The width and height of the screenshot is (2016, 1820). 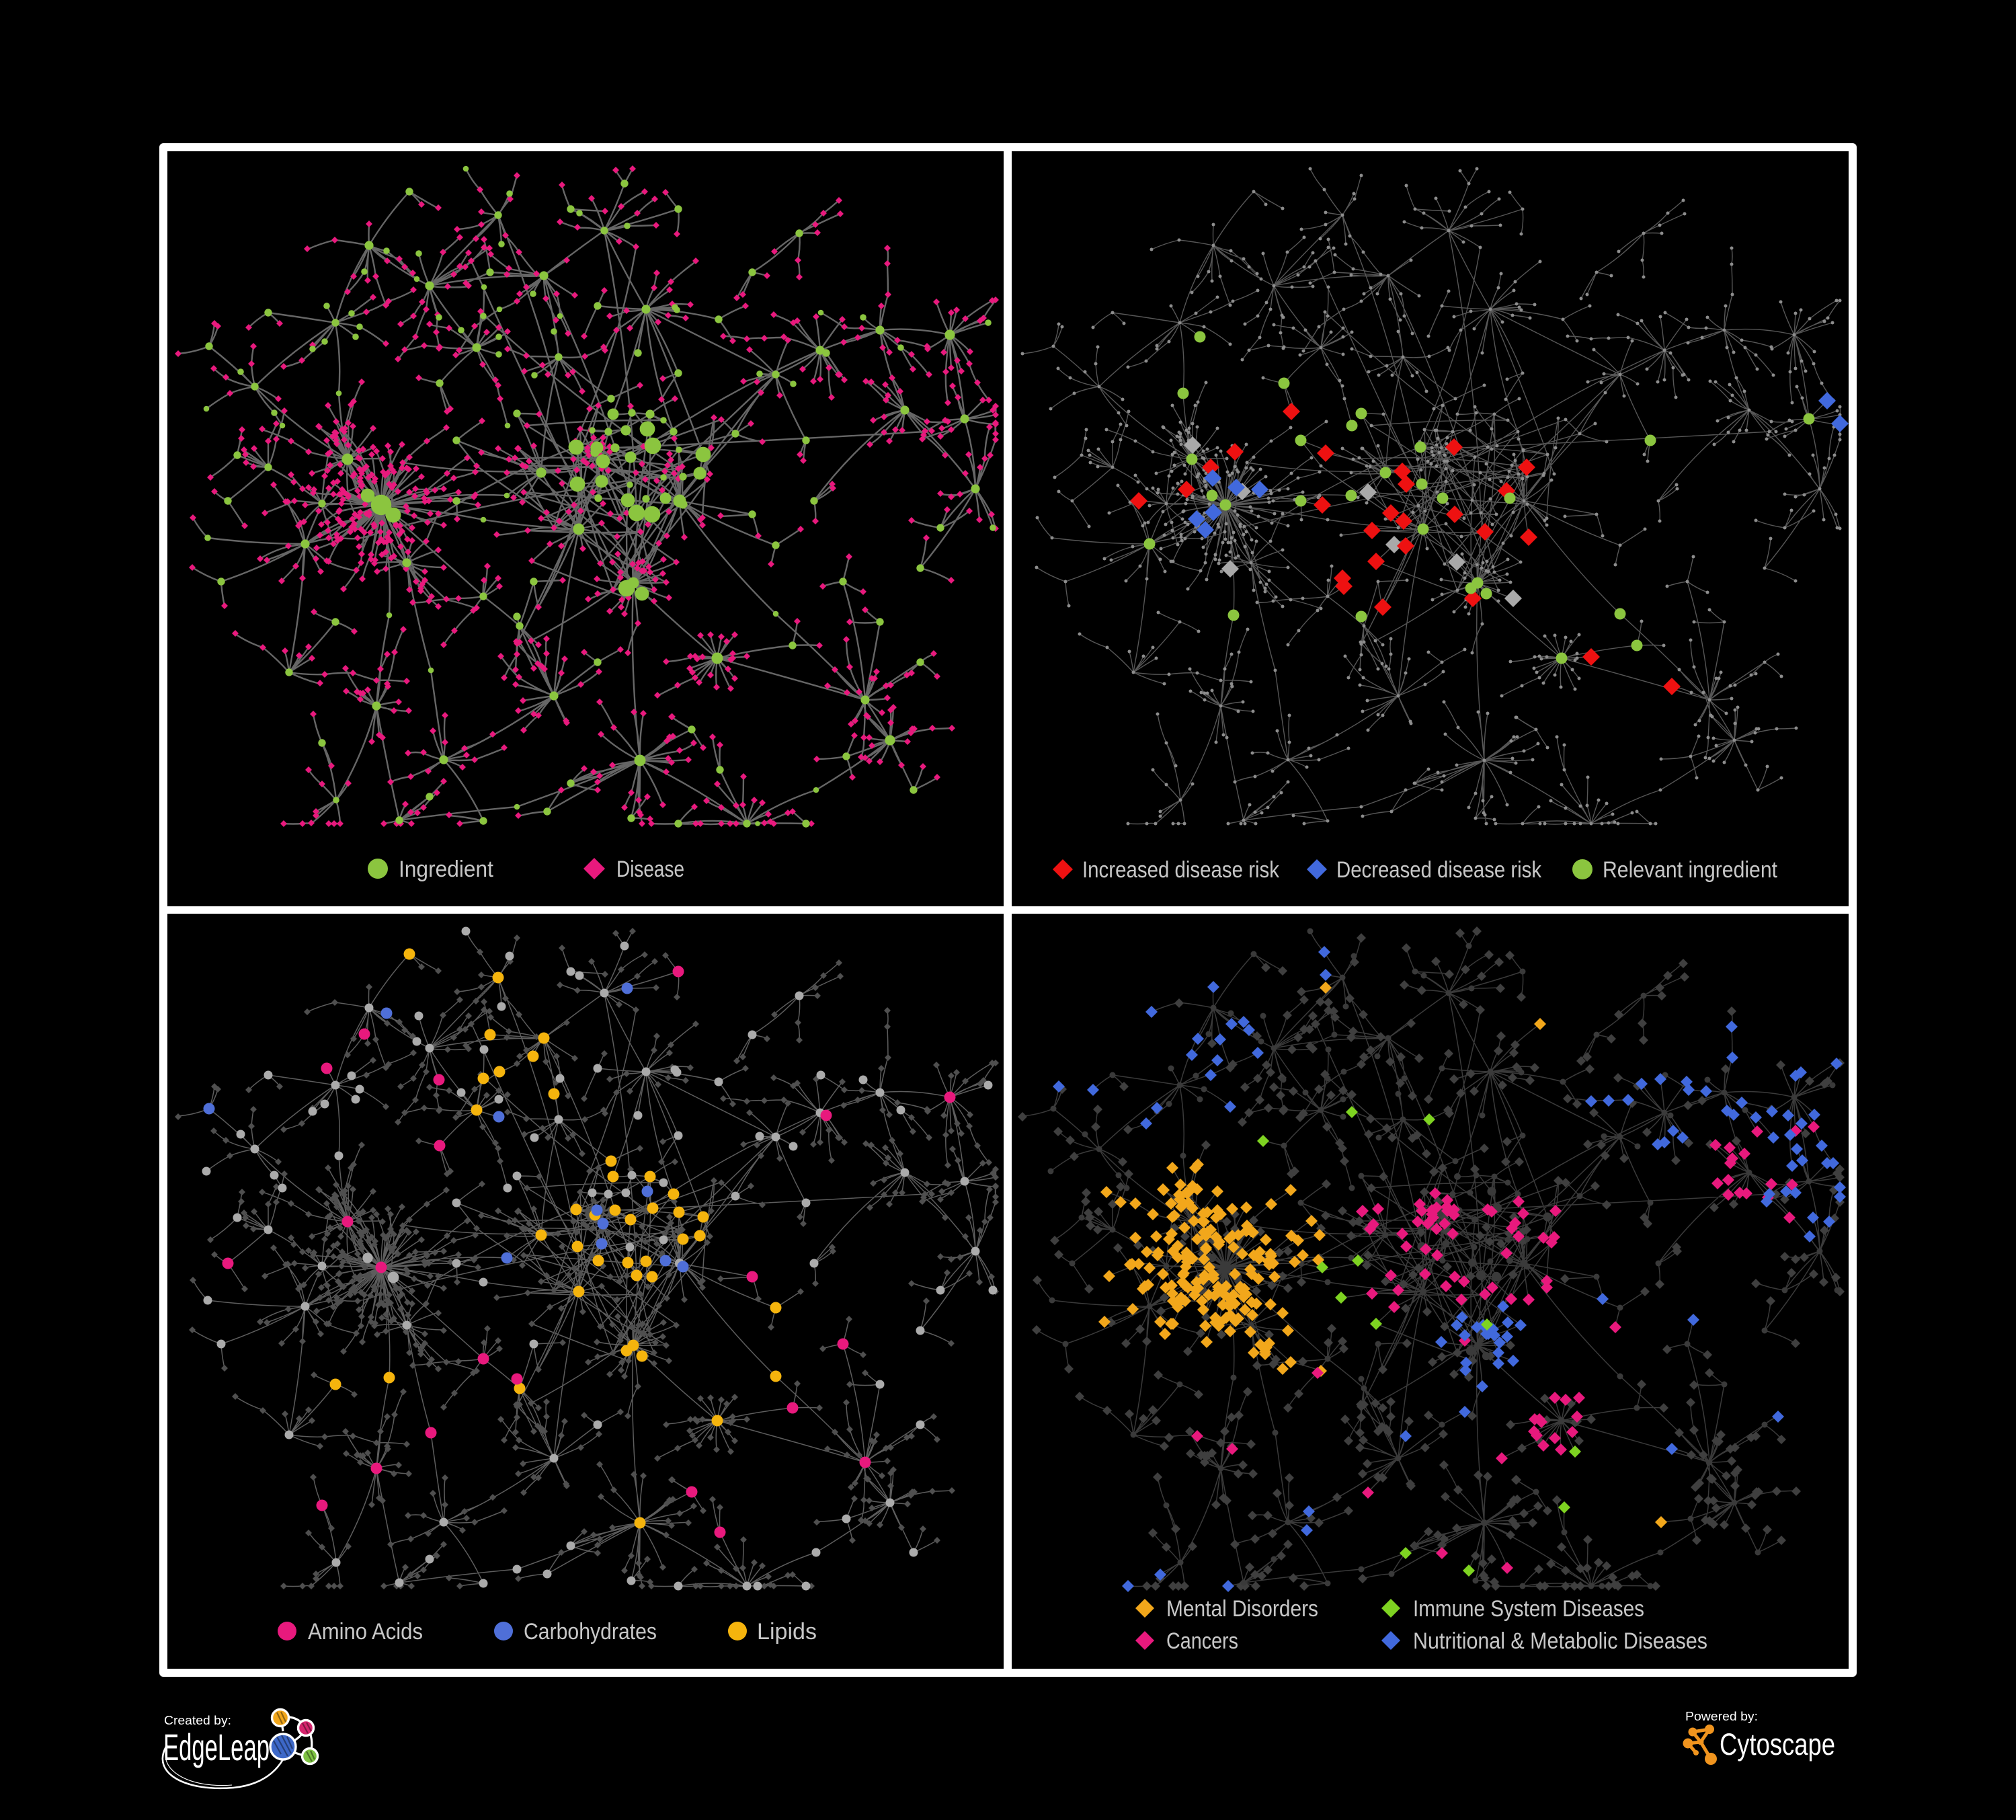 What do you see at coordinates (1560, 1641) in the screenshot?
I see `svg-text:Nutritional & Metabolic Diseas: Nutritional & Metabolic Diseases` at bounding box center [1560, 1641].